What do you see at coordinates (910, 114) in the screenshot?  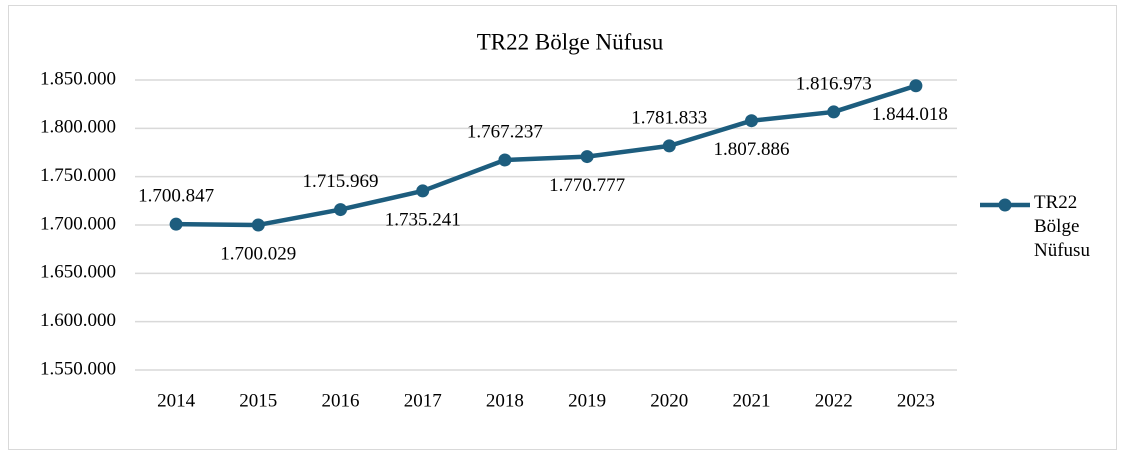 I see `data-label: 1.844.018` at bounding box center [910, 114].